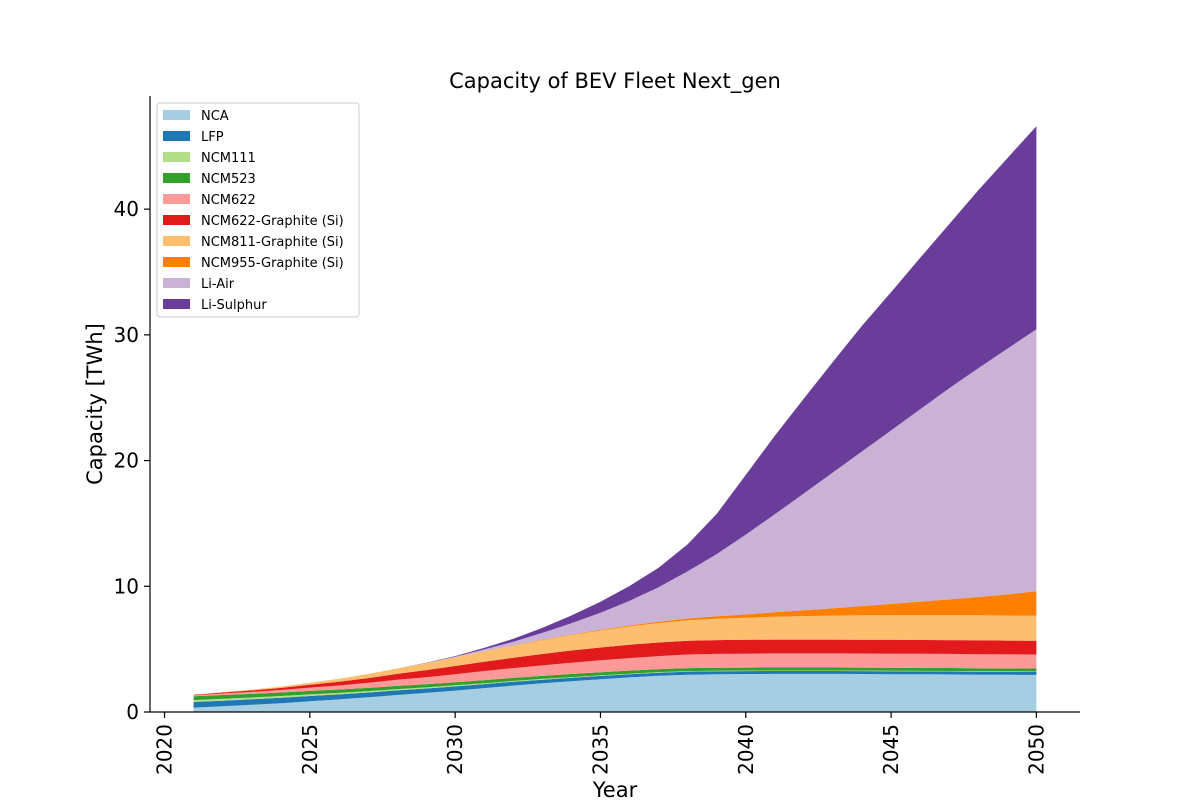  I want to click on x-axis-ticks: 2020 2025 2030 2035 2040 2045 2050, so click(600, 743).